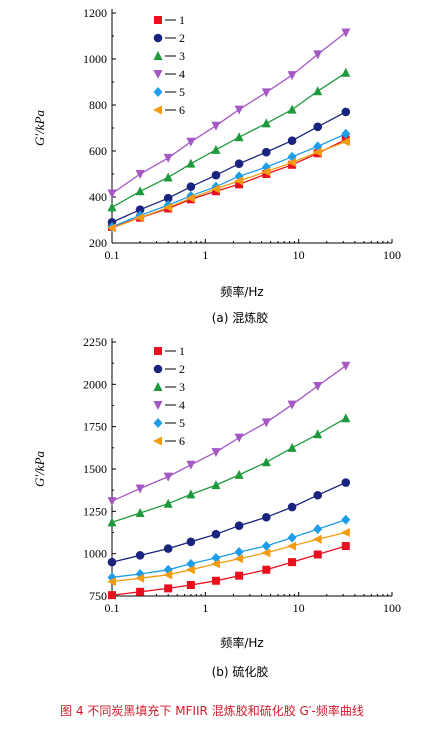  Describe the element at coordinates (95, 384) in the screenshot. I see `y-tick-label: 2000` at that location.